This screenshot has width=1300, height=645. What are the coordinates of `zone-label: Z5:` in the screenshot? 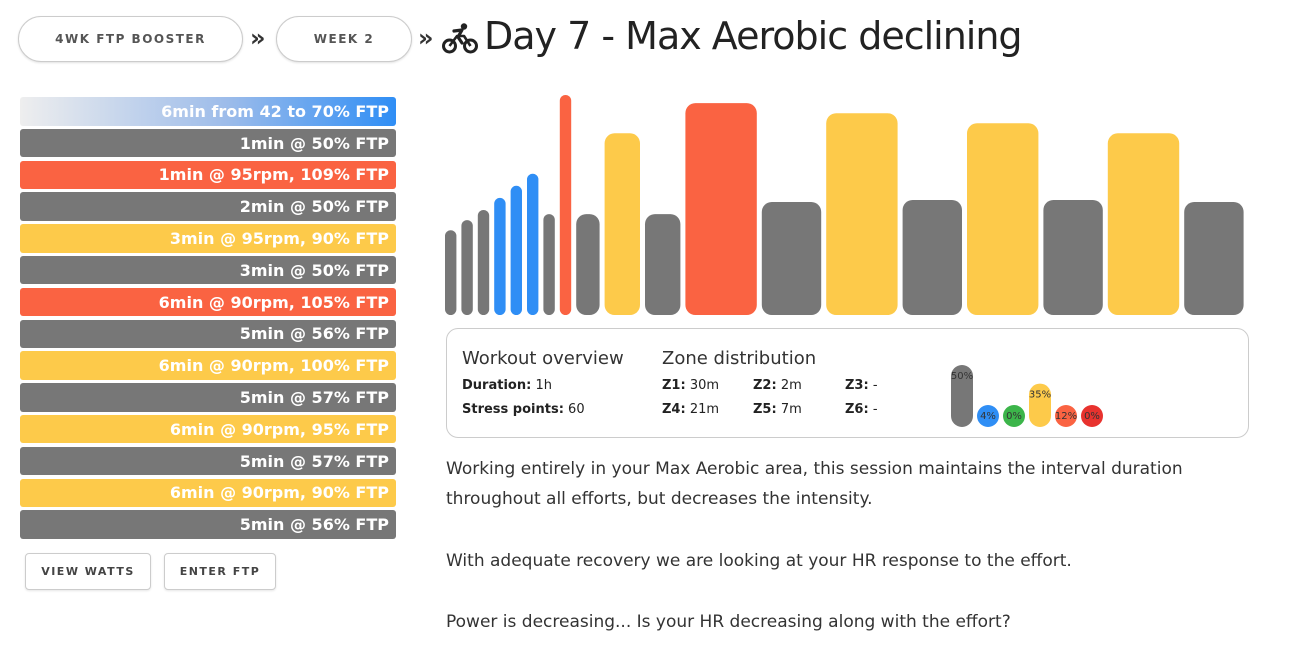 It's located at (765, 409).